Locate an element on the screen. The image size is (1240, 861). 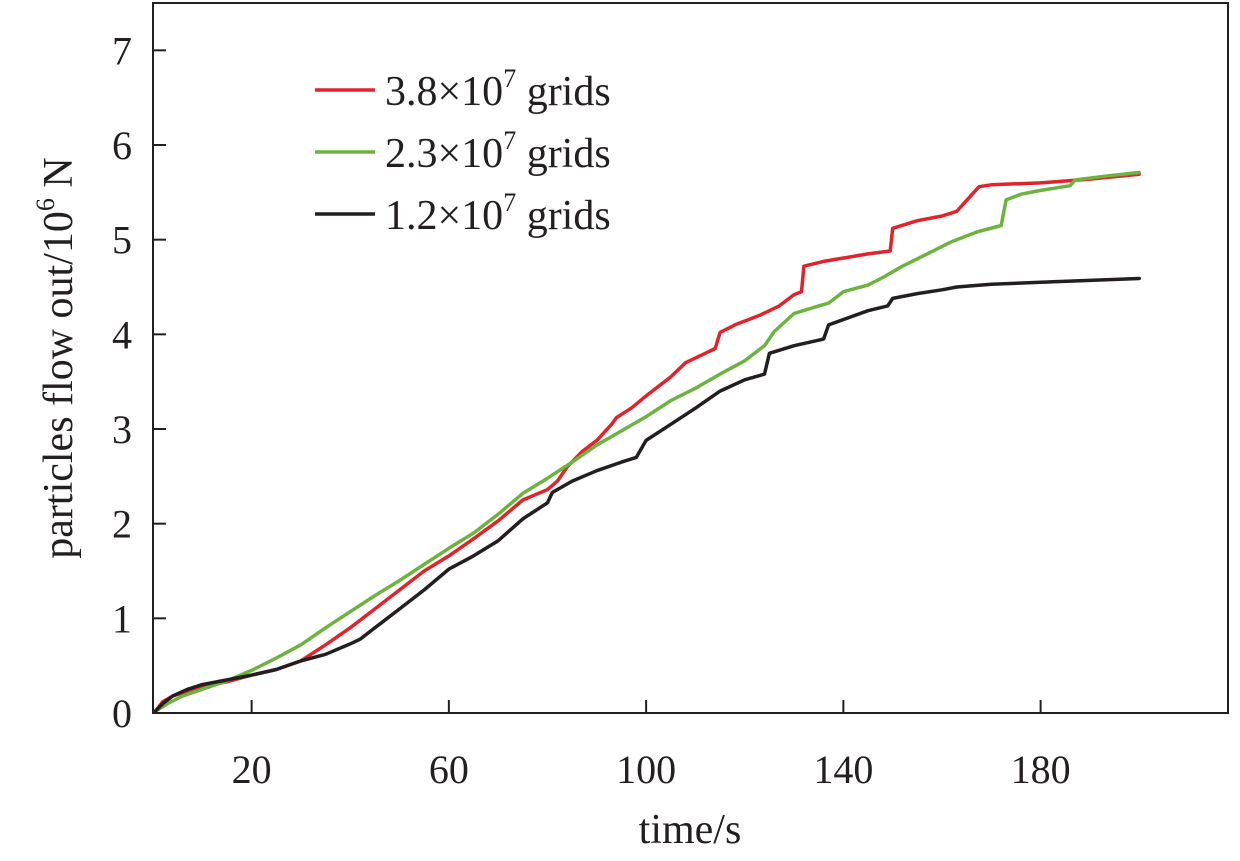
x-tick-label: 60 is located at coordinates (449, 769).